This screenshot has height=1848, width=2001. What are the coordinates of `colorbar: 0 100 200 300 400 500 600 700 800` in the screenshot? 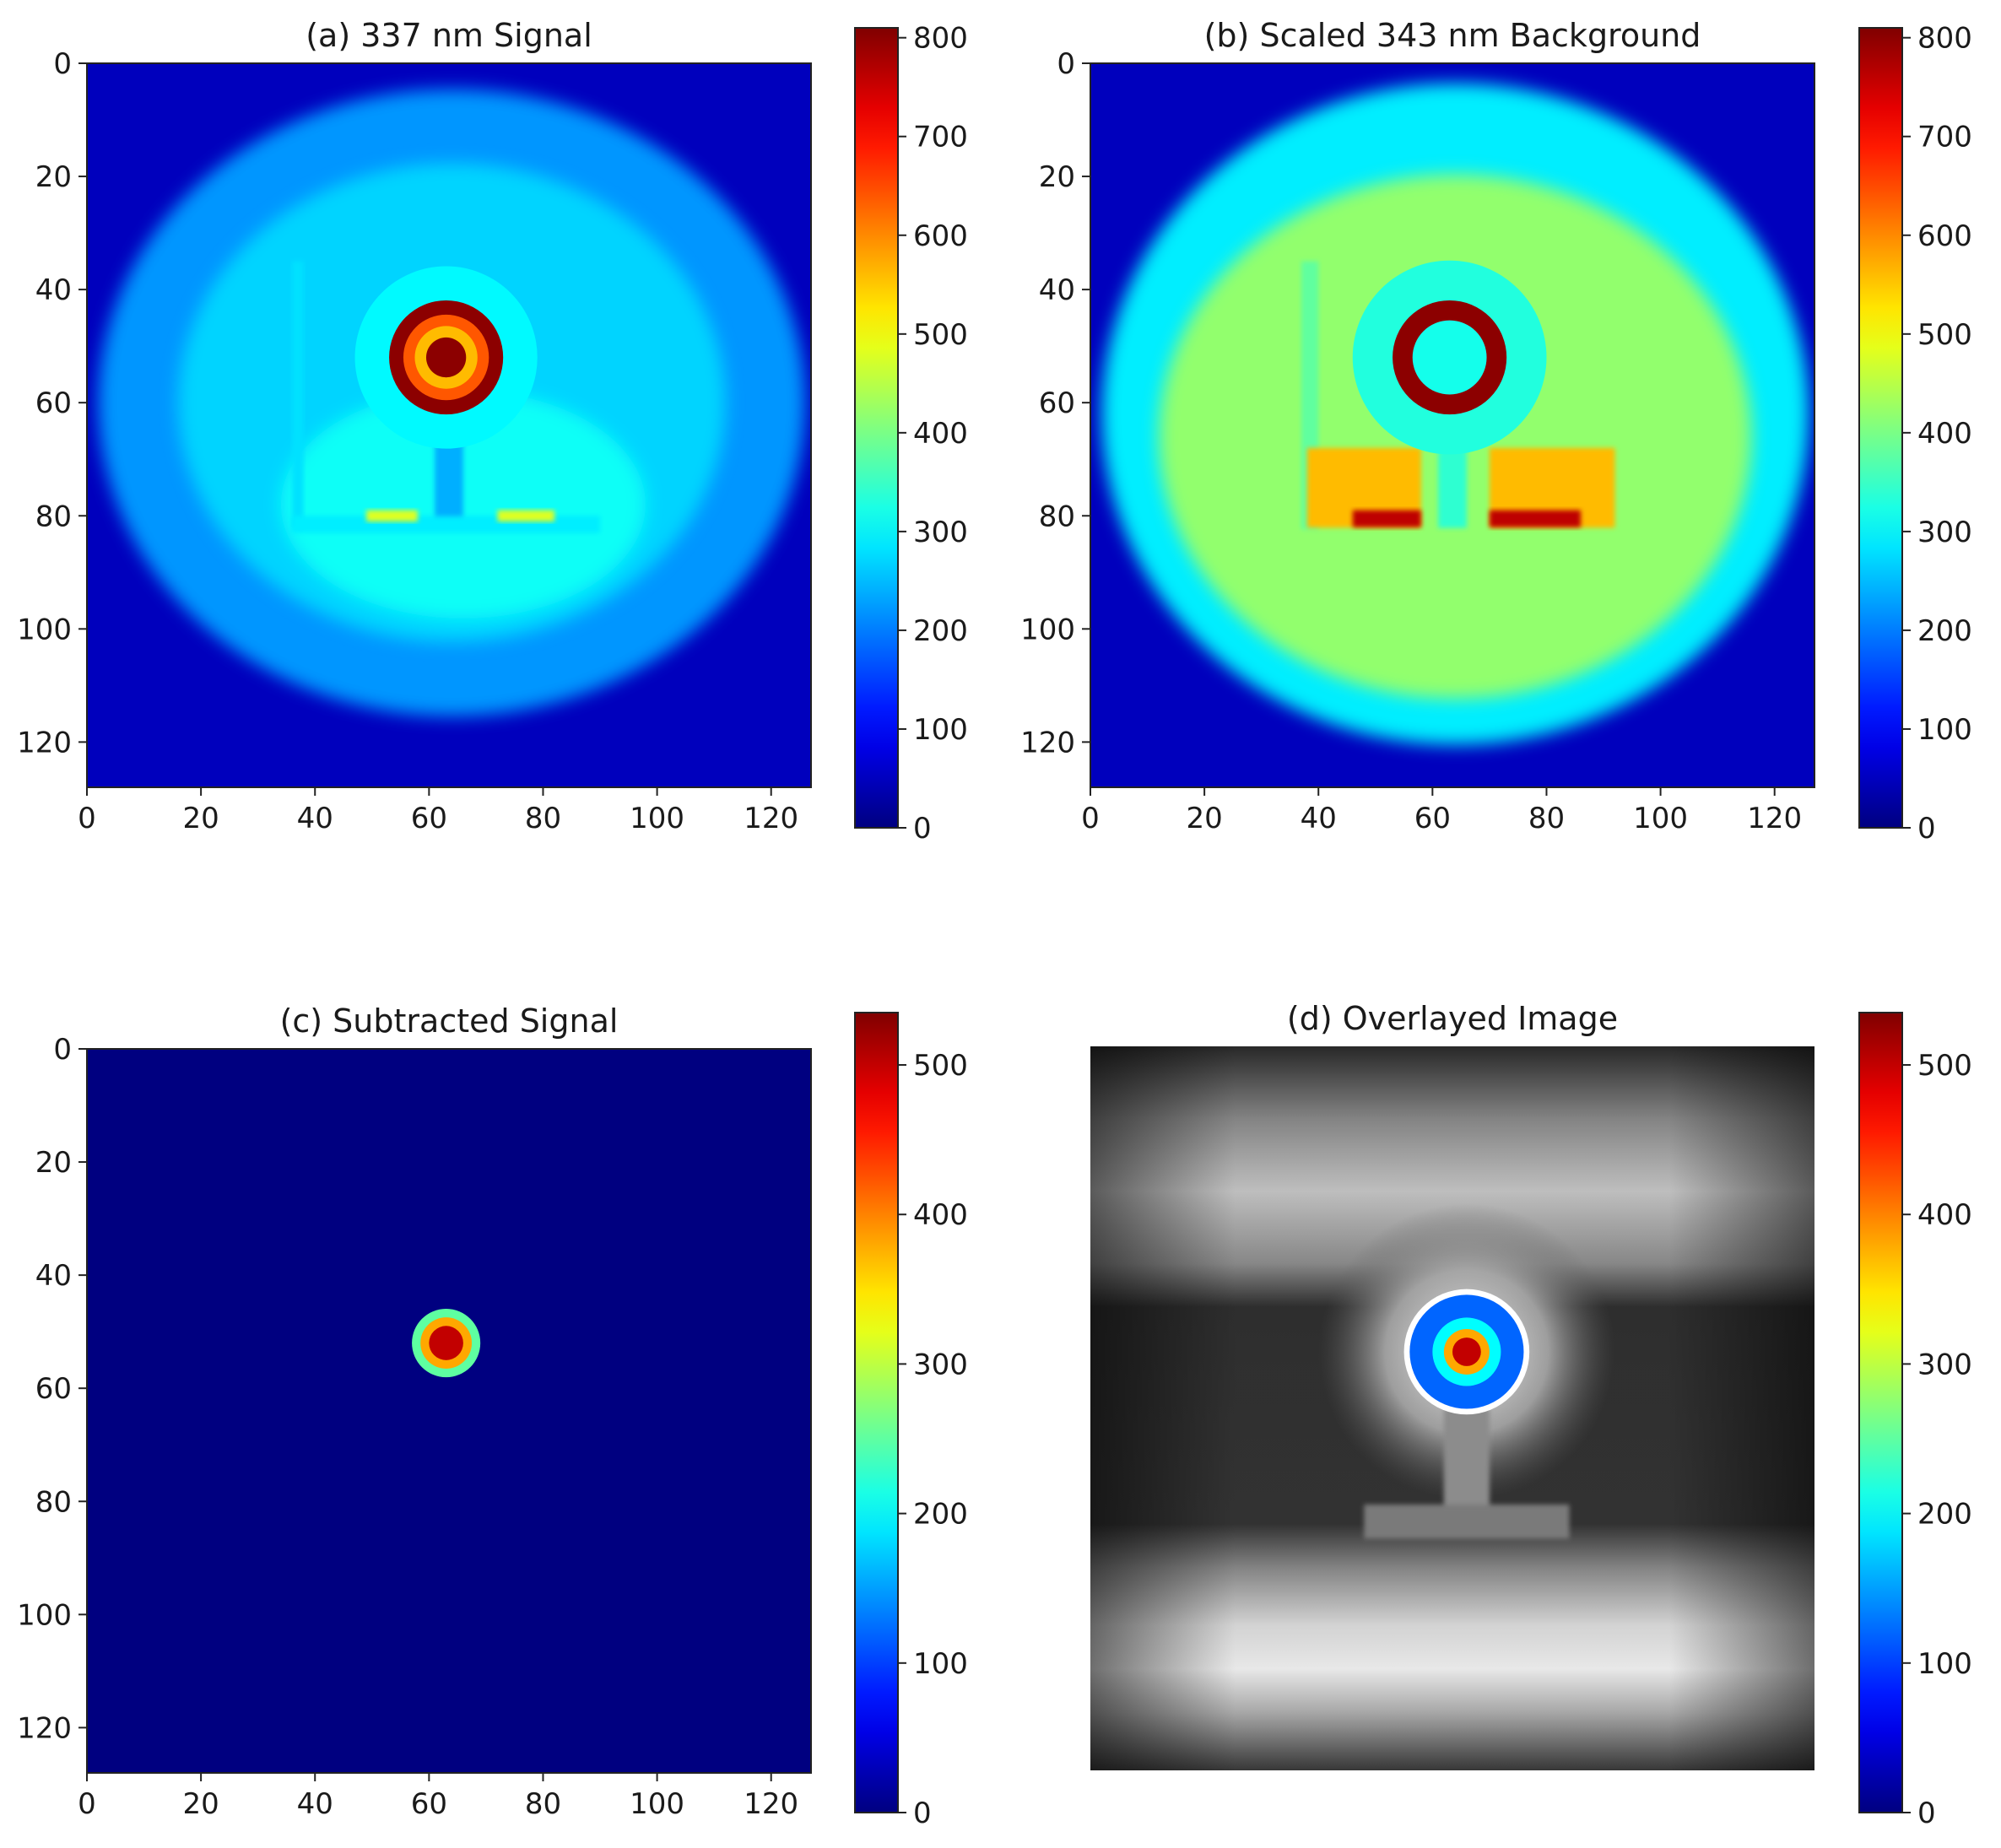 It's located at (911, 434).